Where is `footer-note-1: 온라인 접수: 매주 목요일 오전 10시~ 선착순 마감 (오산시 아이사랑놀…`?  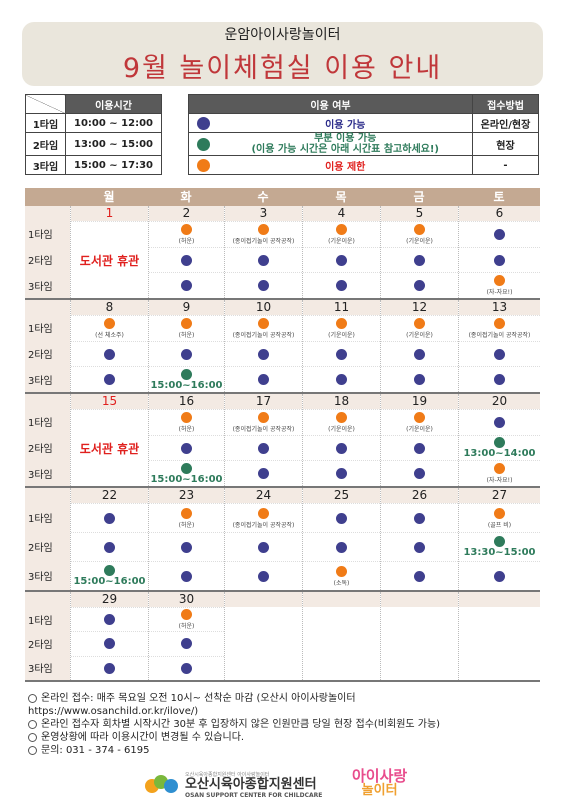 footer-note-1: 온라인 접수: 매주 목요일 오전 10시~ 선착순 마감 (오산시 아이사랑놀… is located at coordinates (234, 698).